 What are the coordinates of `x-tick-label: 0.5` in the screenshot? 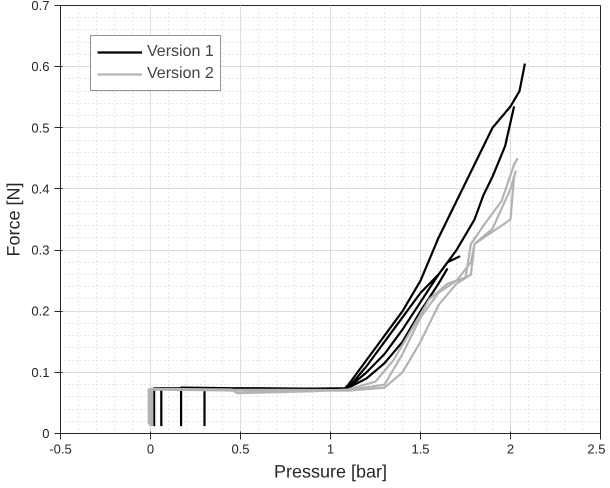 It's located at (240, 449).